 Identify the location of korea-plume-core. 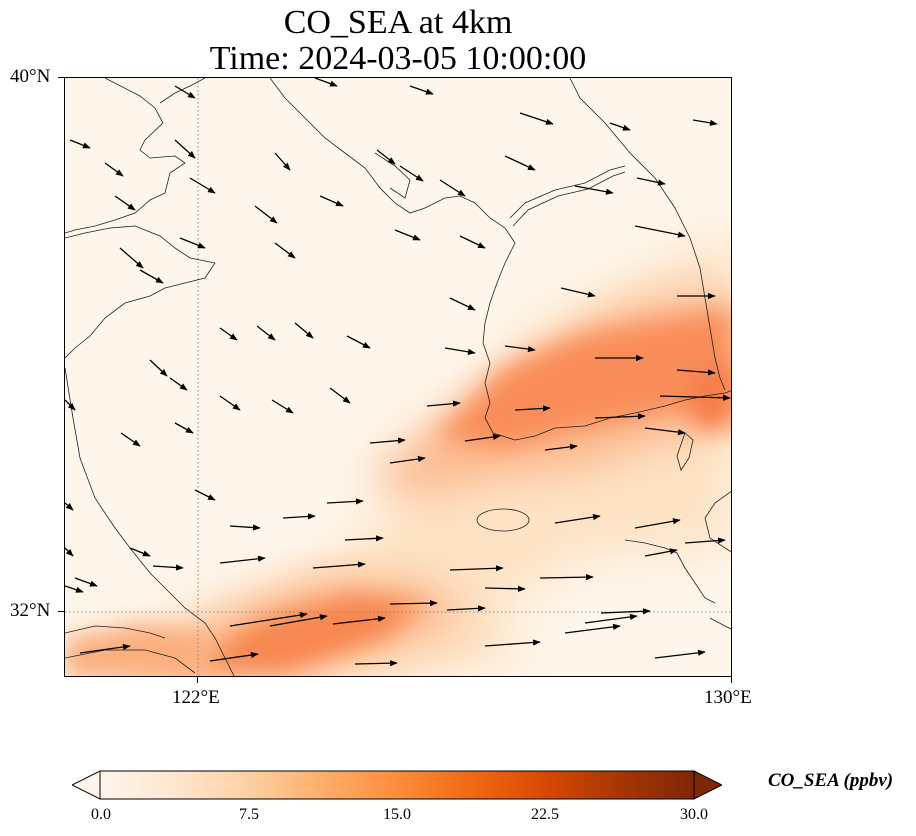
(583, 378).